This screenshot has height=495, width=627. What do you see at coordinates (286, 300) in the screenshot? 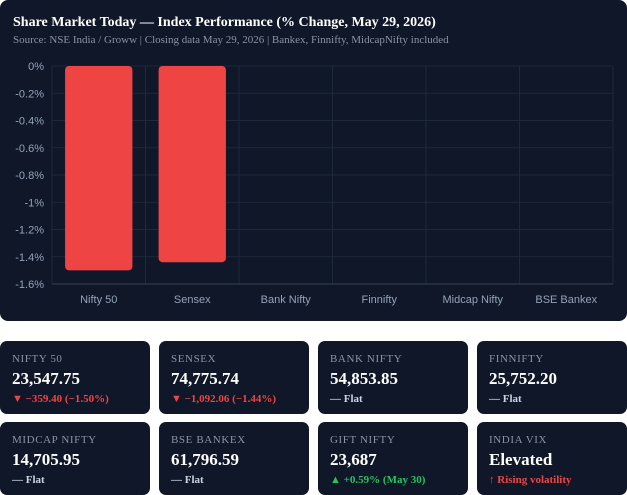
I see `x-tick-label: Bank Nifty` at bounding box center [286, 300].